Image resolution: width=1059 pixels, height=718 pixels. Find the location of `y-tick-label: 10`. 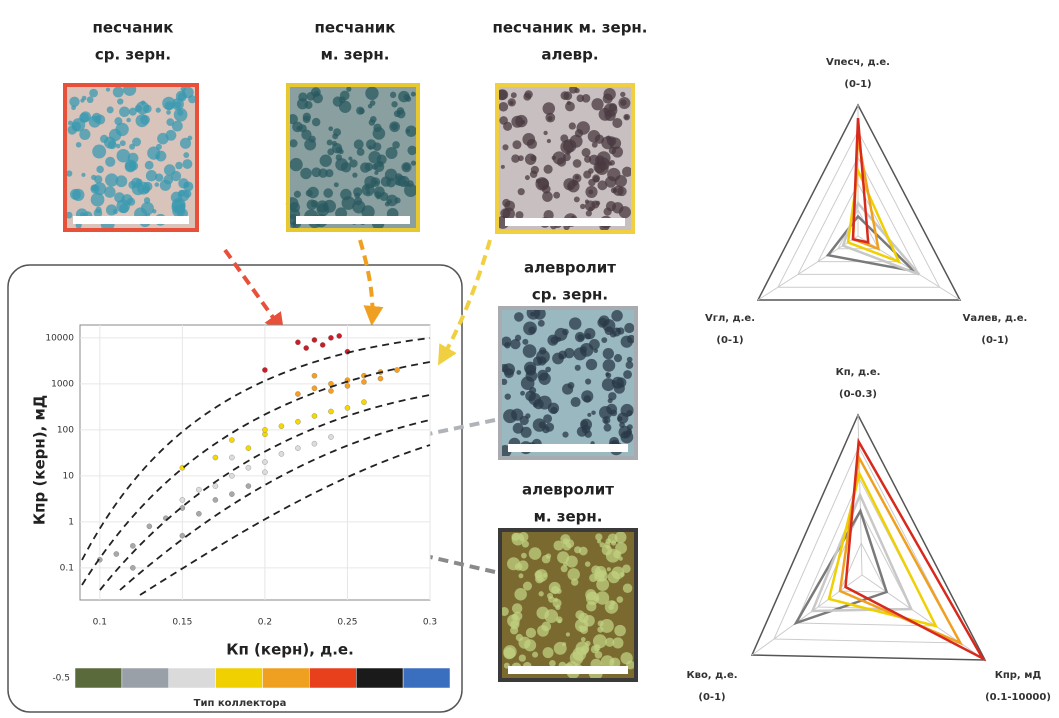

y-tick-label: 10 is located at coordinates (69, 476).